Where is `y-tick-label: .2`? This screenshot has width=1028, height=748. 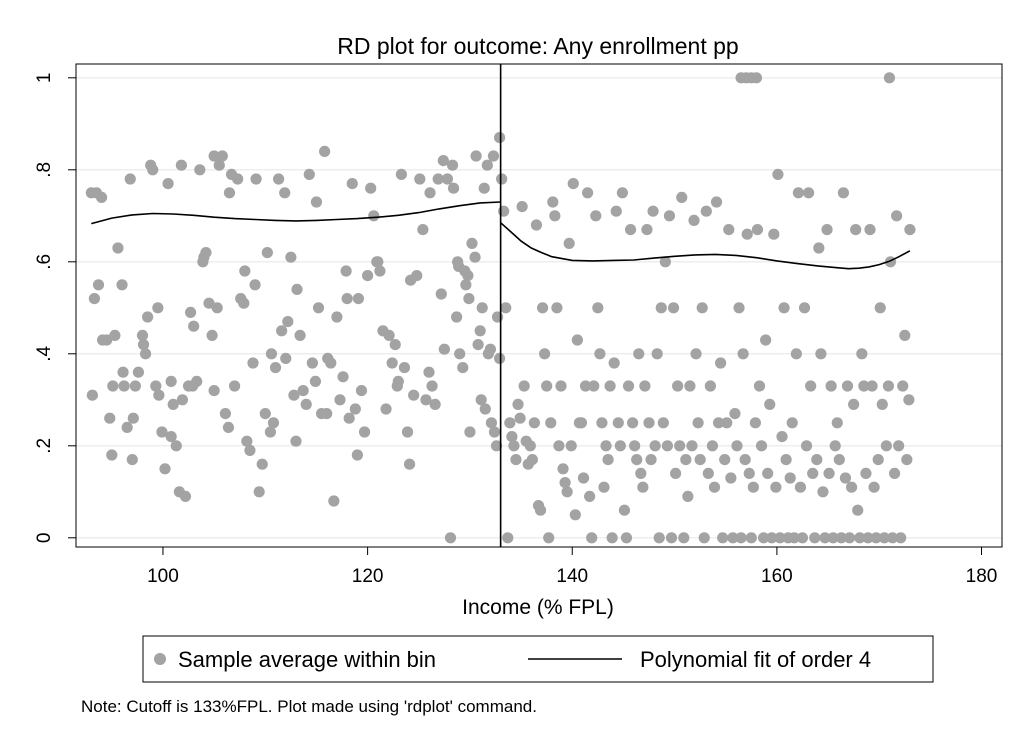
y-tick-label: .2 is located at coordinates (44, 446).